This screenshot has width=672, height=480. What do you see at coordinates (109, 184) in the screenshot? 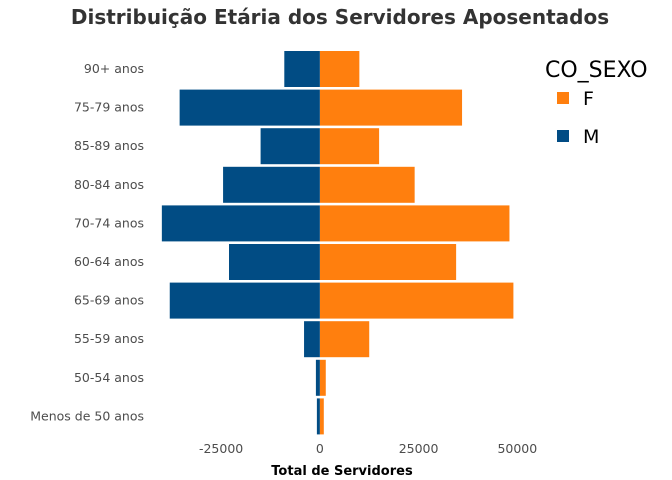
I see `y-tick-label: 80-84 anos` at bounding box center [109, 184].